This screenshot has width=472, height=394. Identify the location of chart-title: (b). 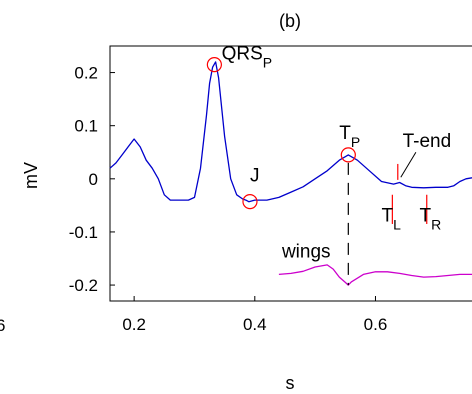
(290, 21).